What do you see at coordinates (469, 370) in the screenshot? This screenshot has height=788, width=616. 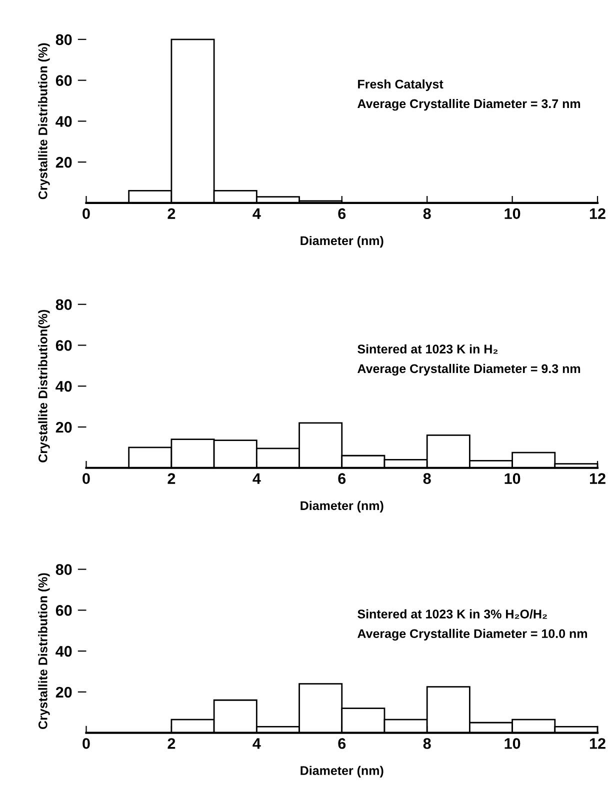 I see `annotation: Average Crystallite Diameter = 9.3 nm` at bounding box center [469, 370].